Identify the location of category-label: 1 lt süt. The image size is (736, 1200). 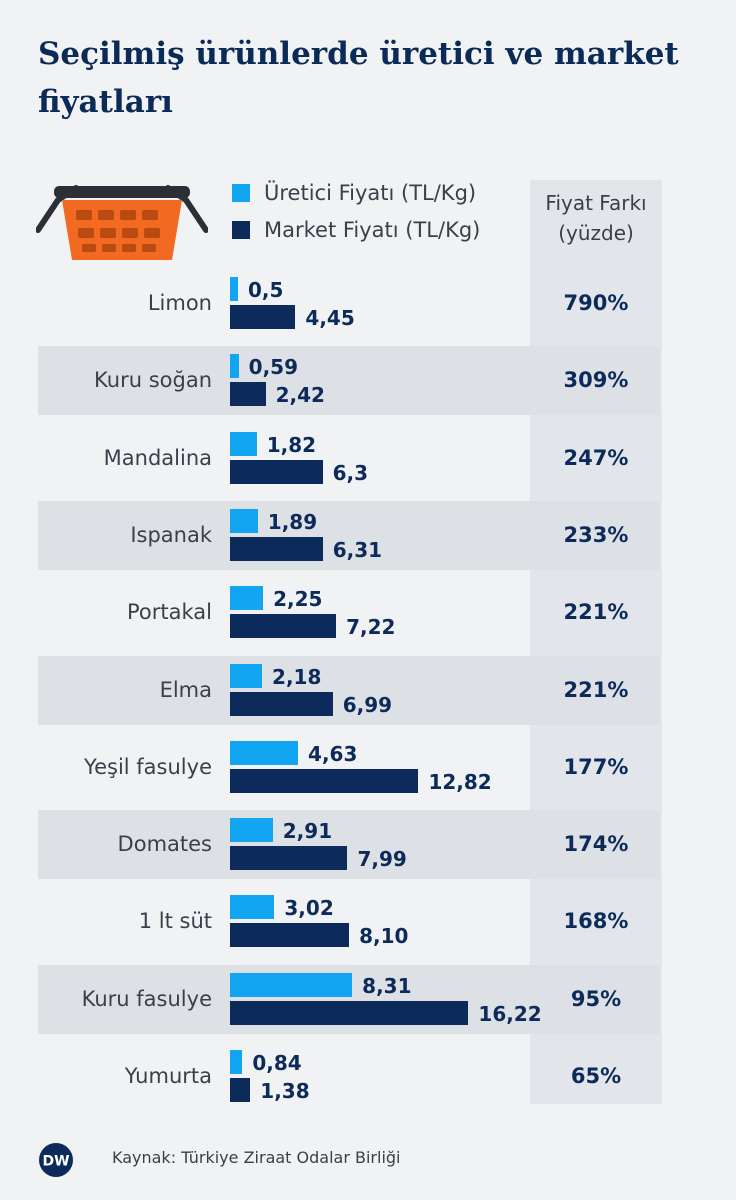
(175, 921).